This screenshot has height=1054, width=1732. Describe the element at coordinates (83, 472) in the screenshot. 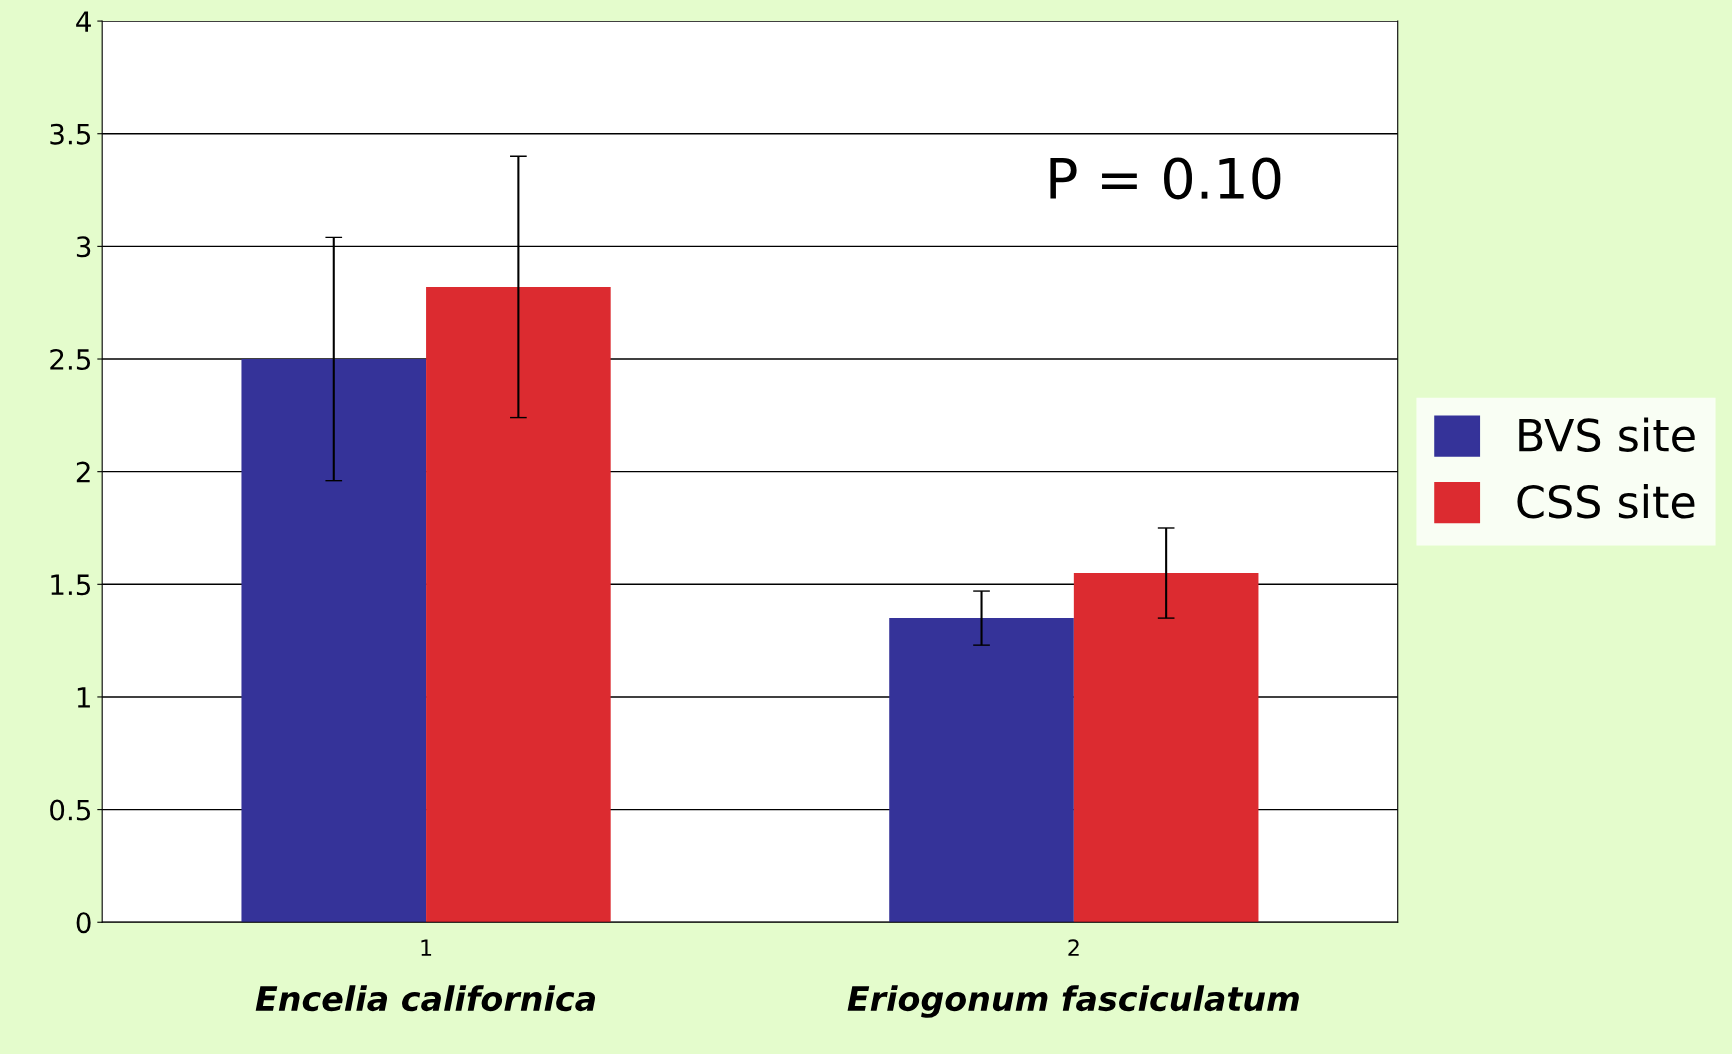

I see `y-tick-label: 2` at that location.